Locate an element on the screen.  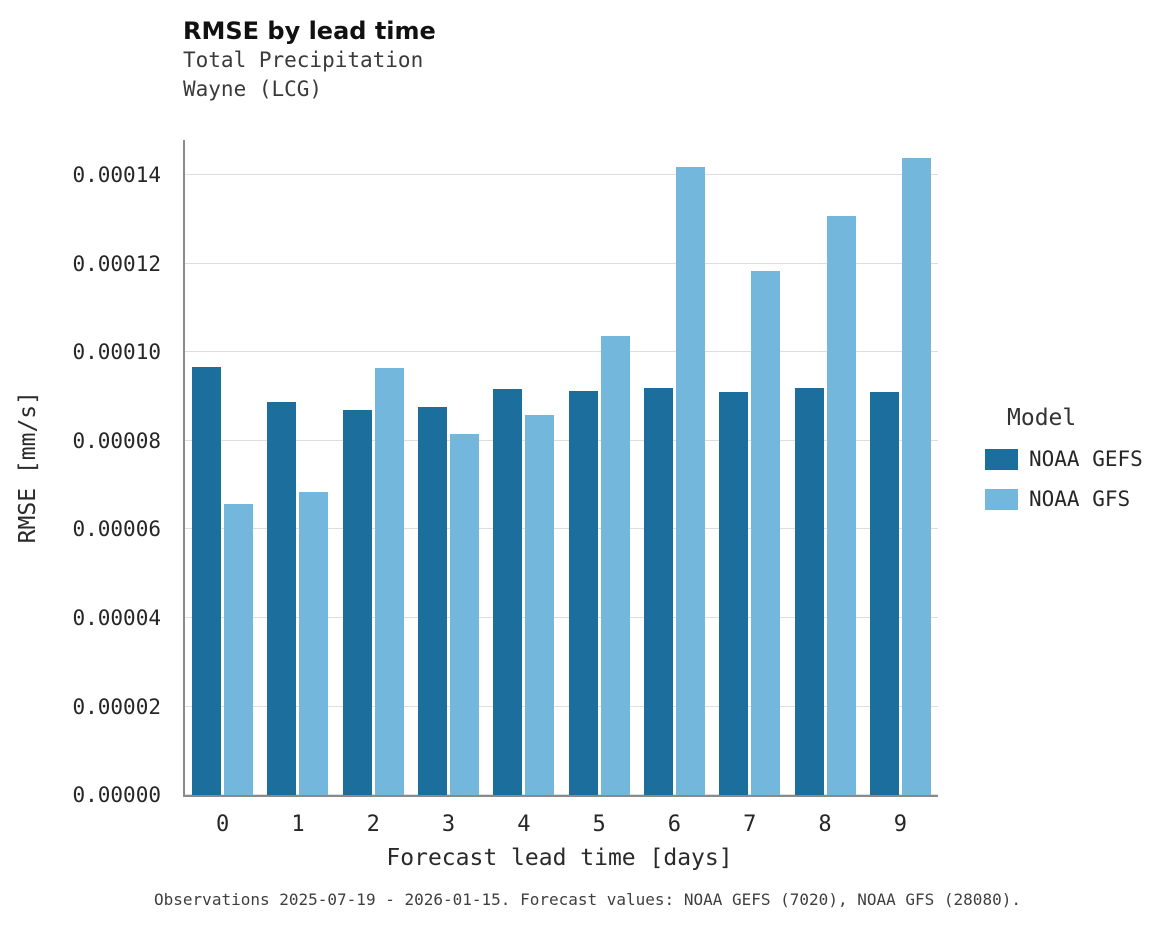
legend: Model NOAA GEFS NOAA GFS is located at coordinates (1064, 466).